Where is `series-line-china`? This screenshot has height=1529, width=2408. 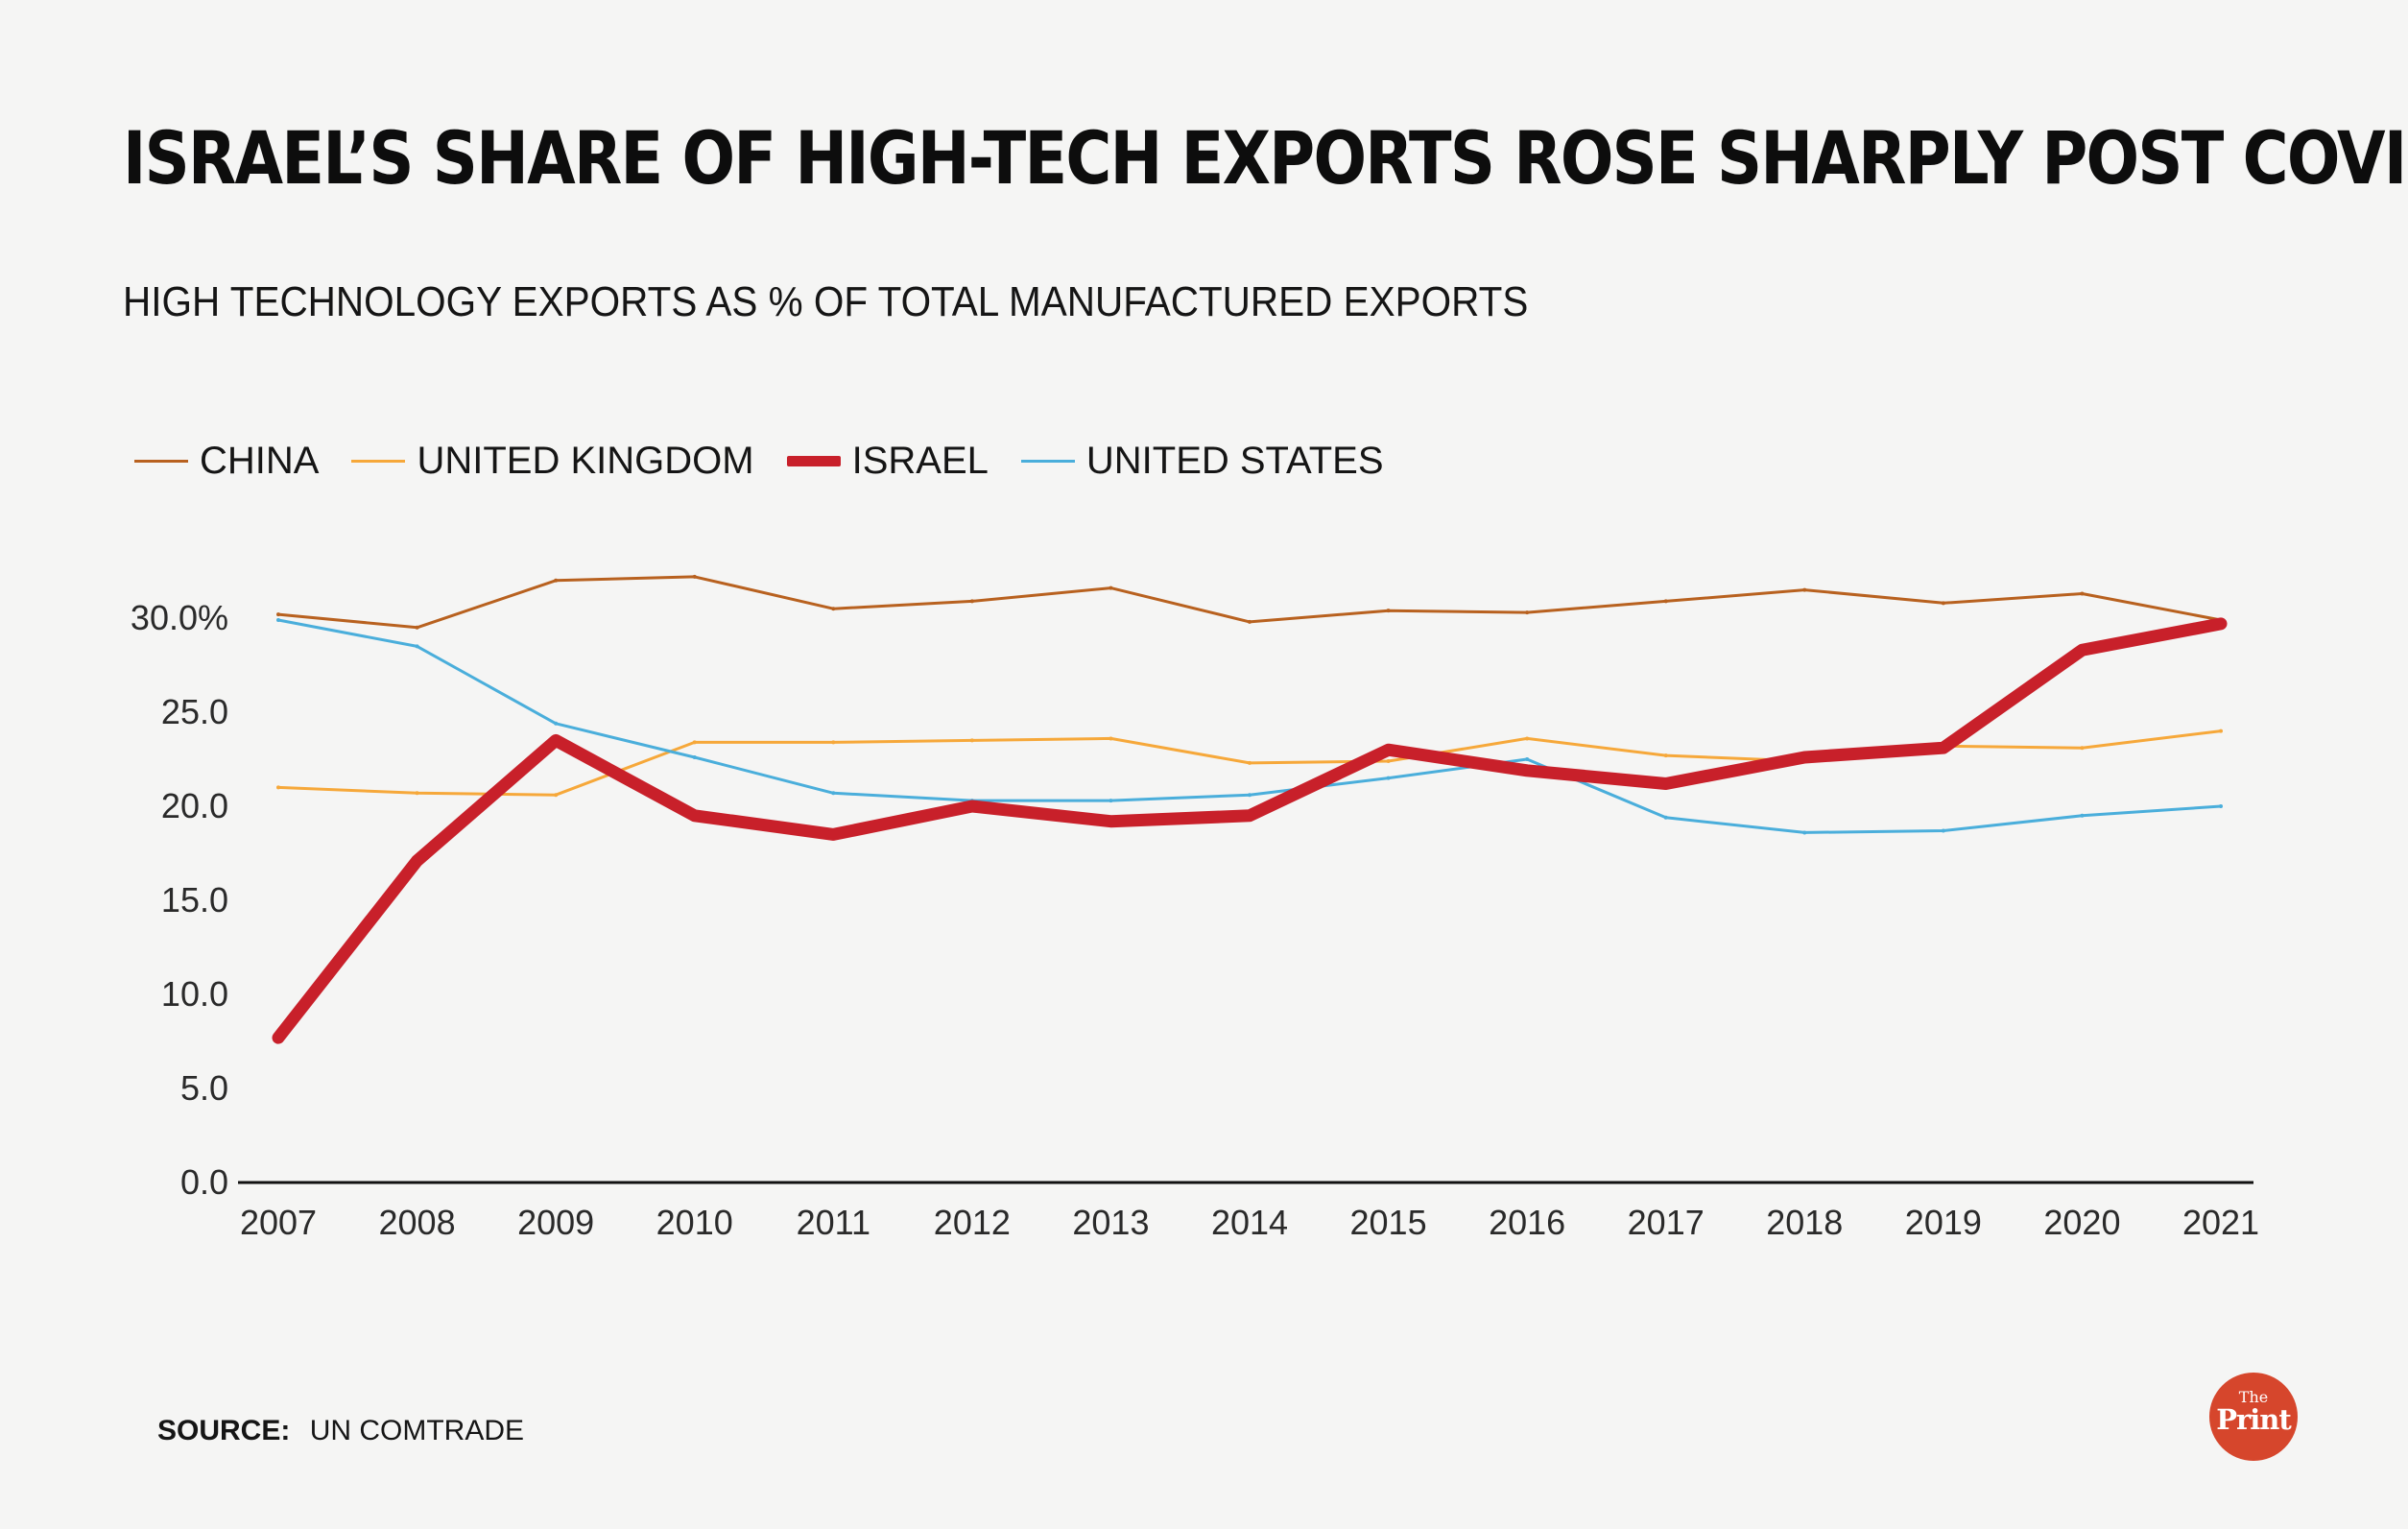 series-line-china is located at coordinates (1249, 602).